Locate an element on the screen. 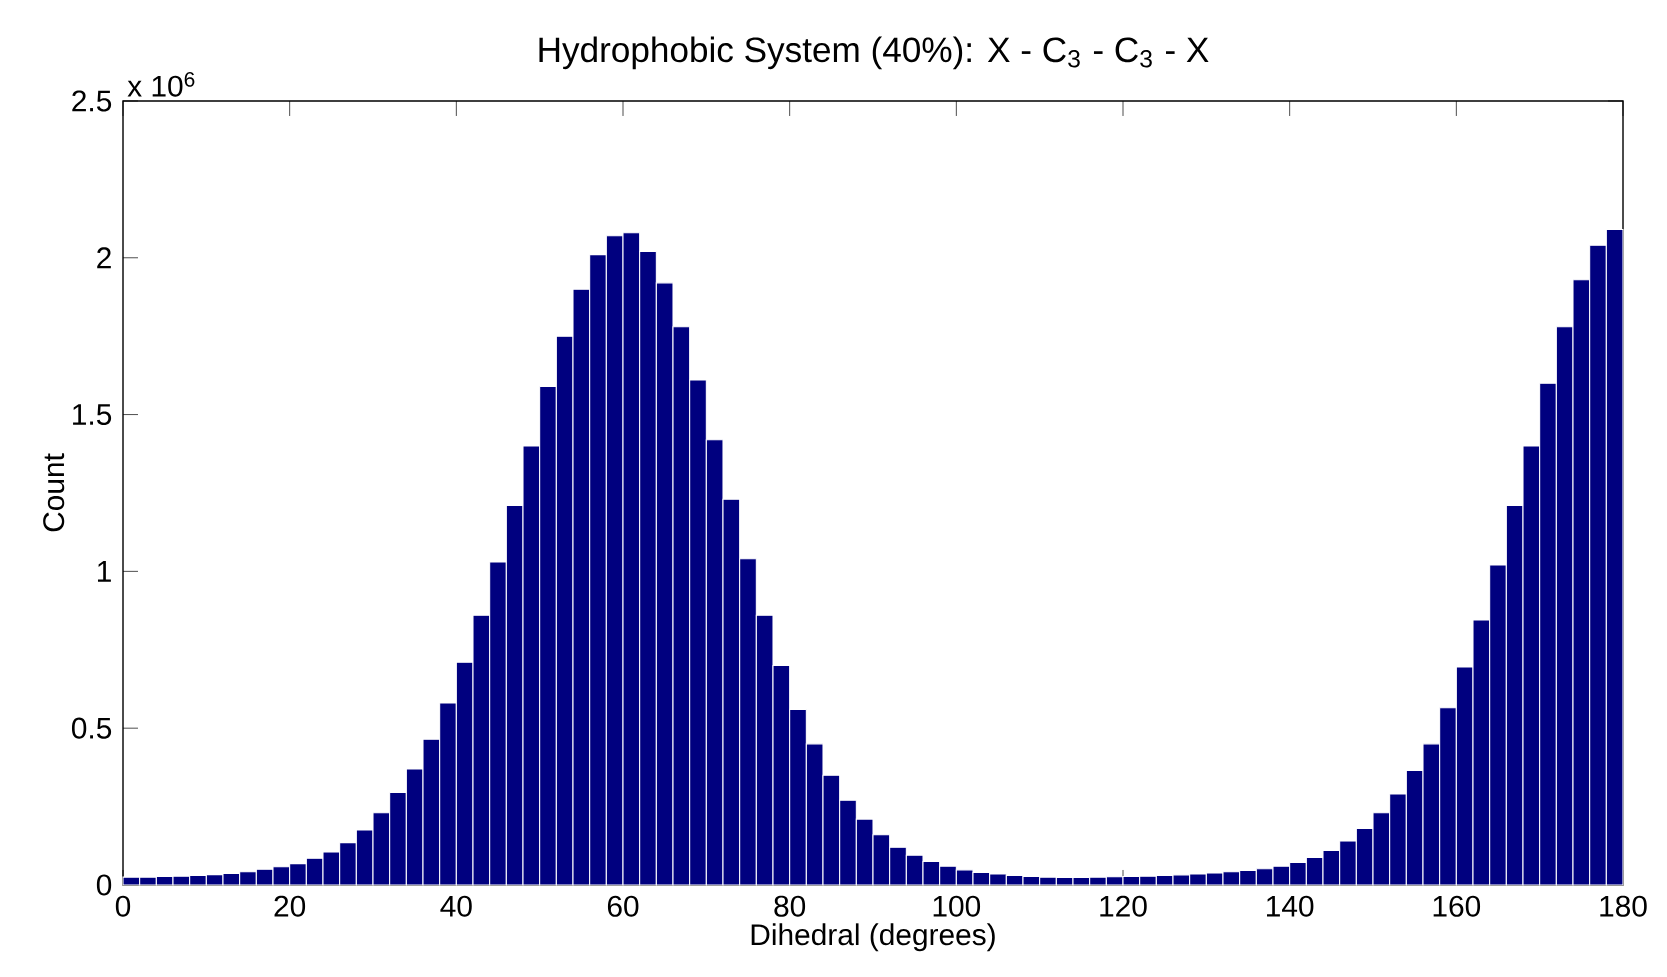  y-tick-label: 2.5 is located at coordinates (92, 101).